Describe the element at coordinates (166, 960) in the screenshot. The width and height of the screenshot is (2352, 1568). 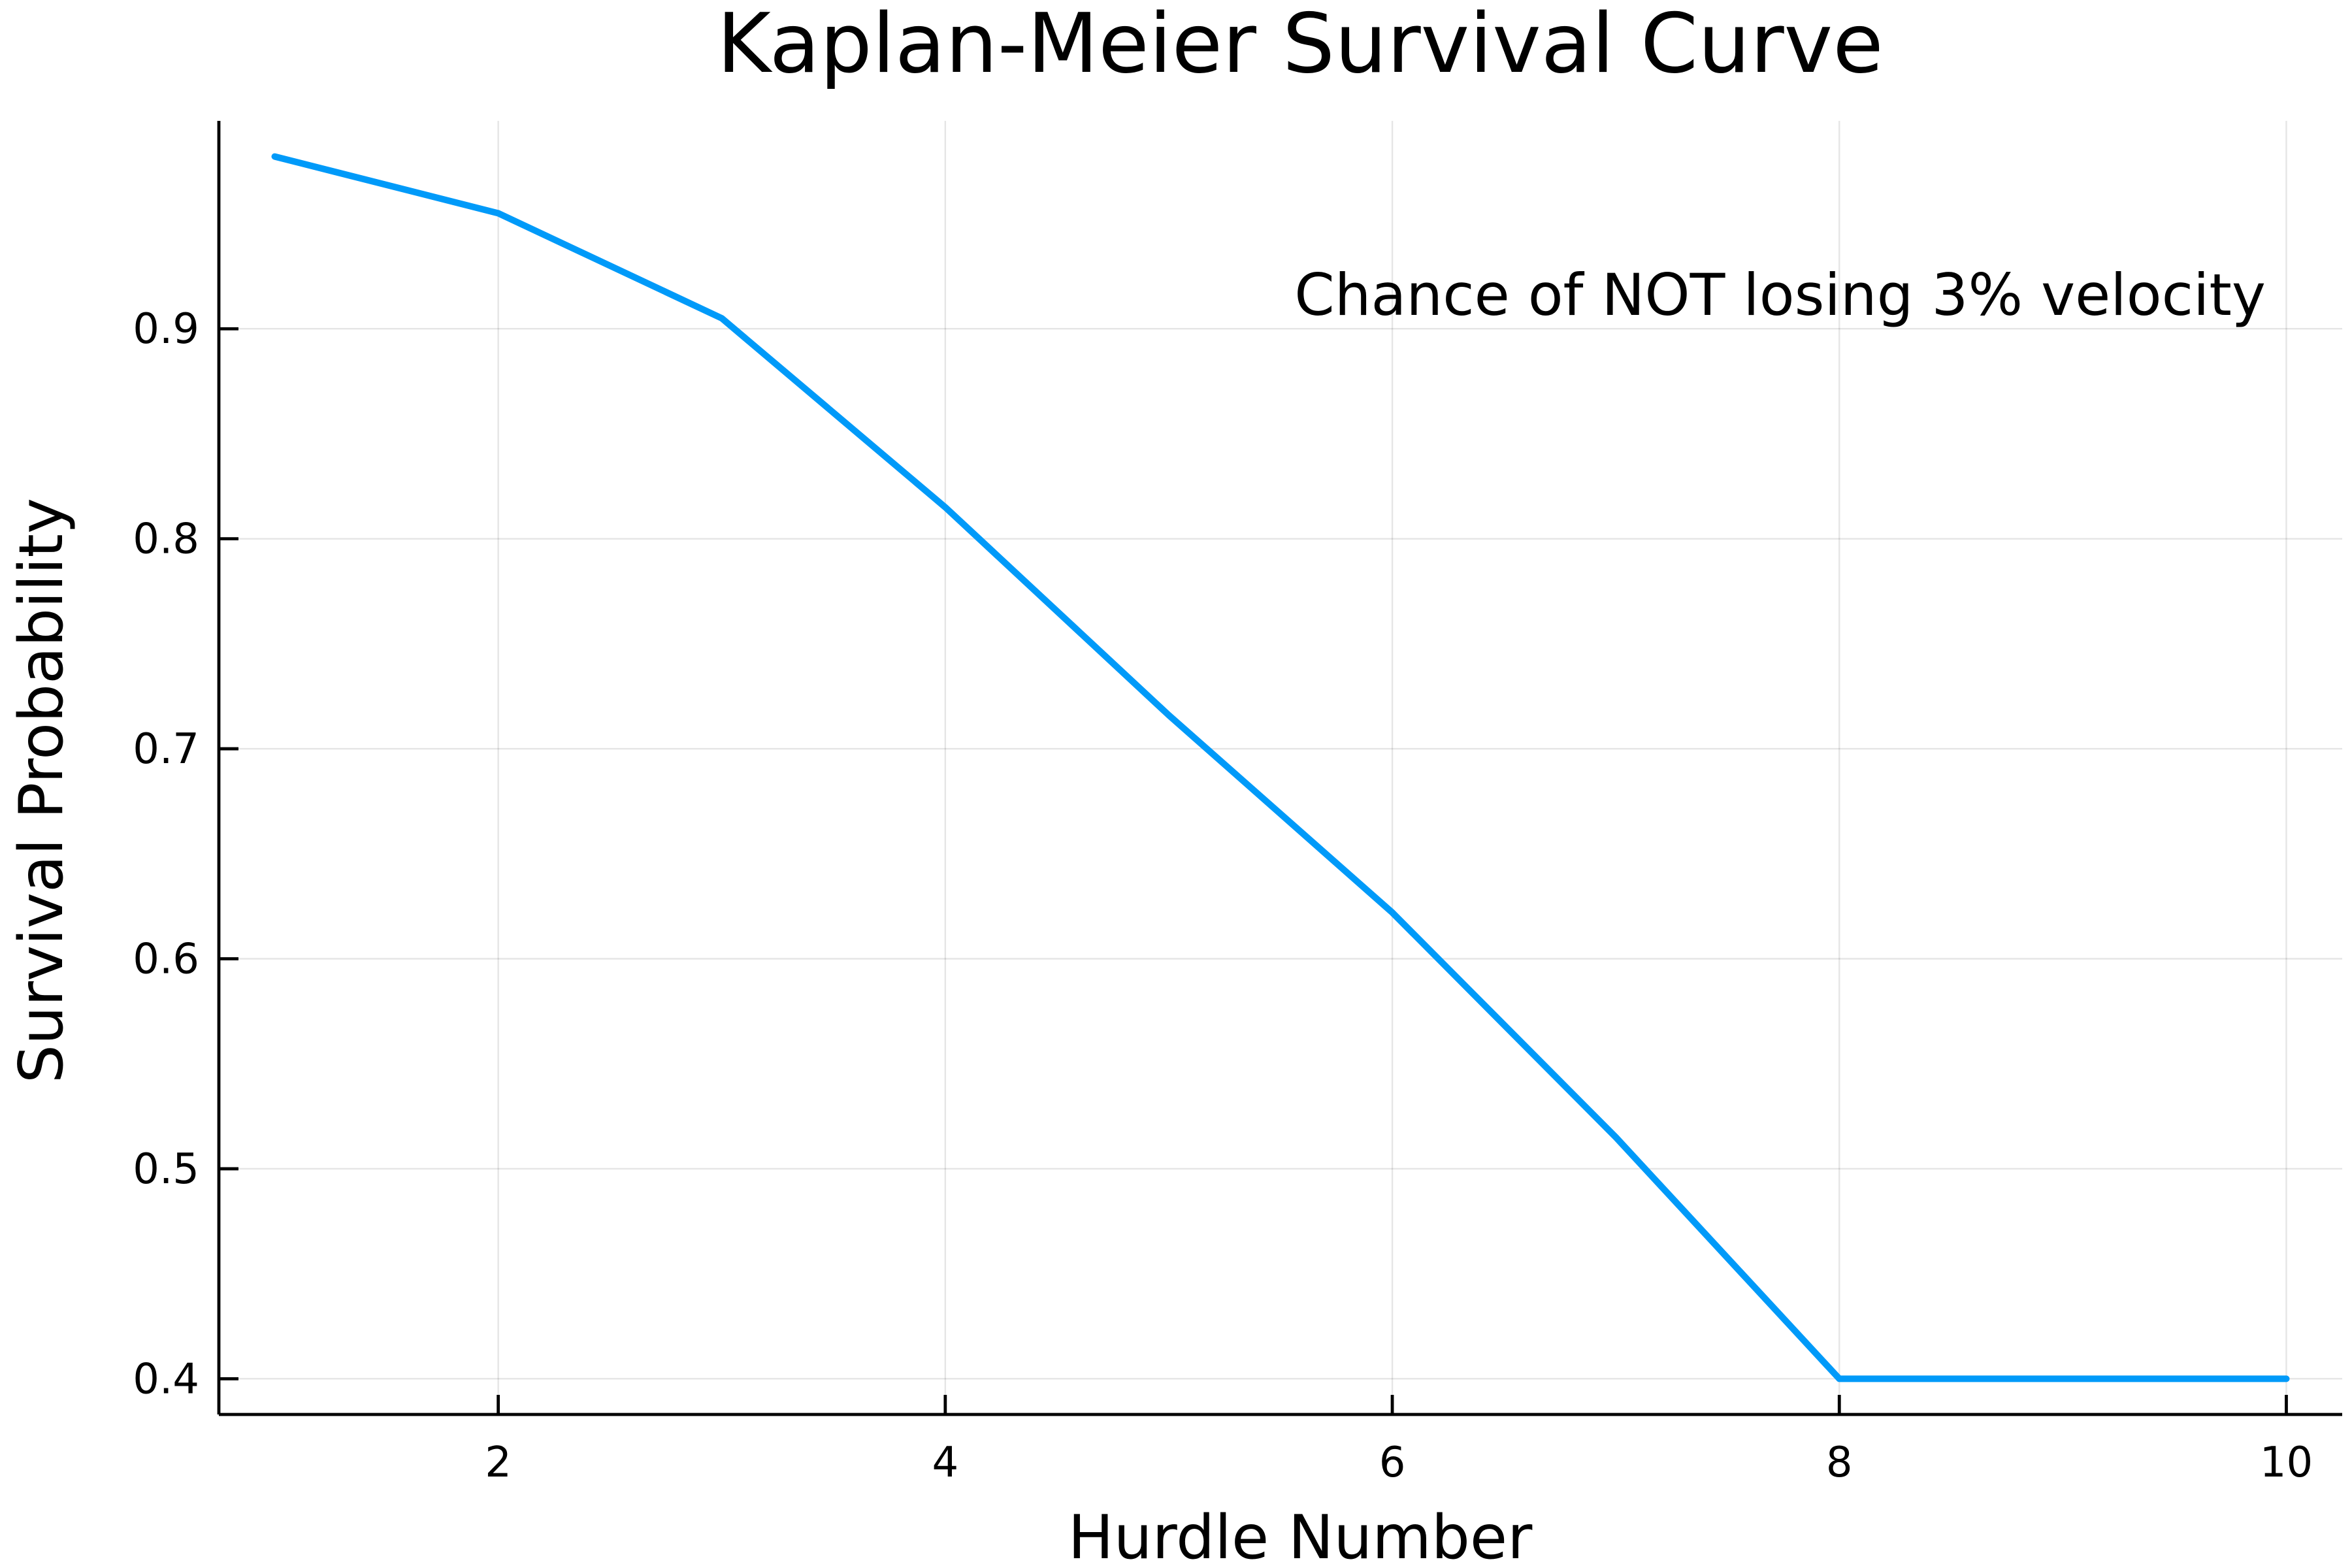
I see `y-tick-label-2: 0.6` at that location.